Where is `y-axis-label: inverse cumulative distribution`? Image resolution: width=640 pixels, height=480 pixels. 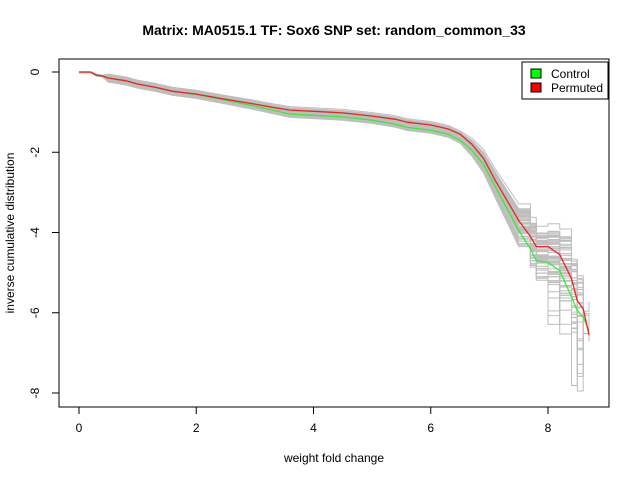
y-axis-label: inverse cumulative distribution is located at coordinates (10, 233).